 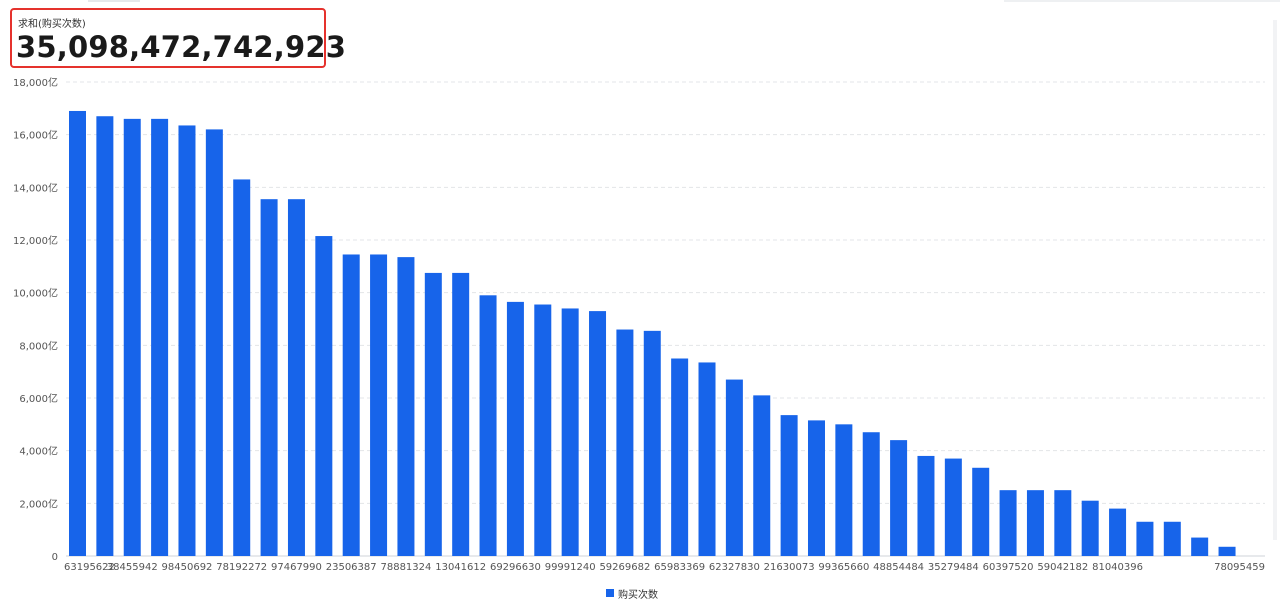 I want to click on y-tick-label: 18,000亿, so click(x=35, y=82).